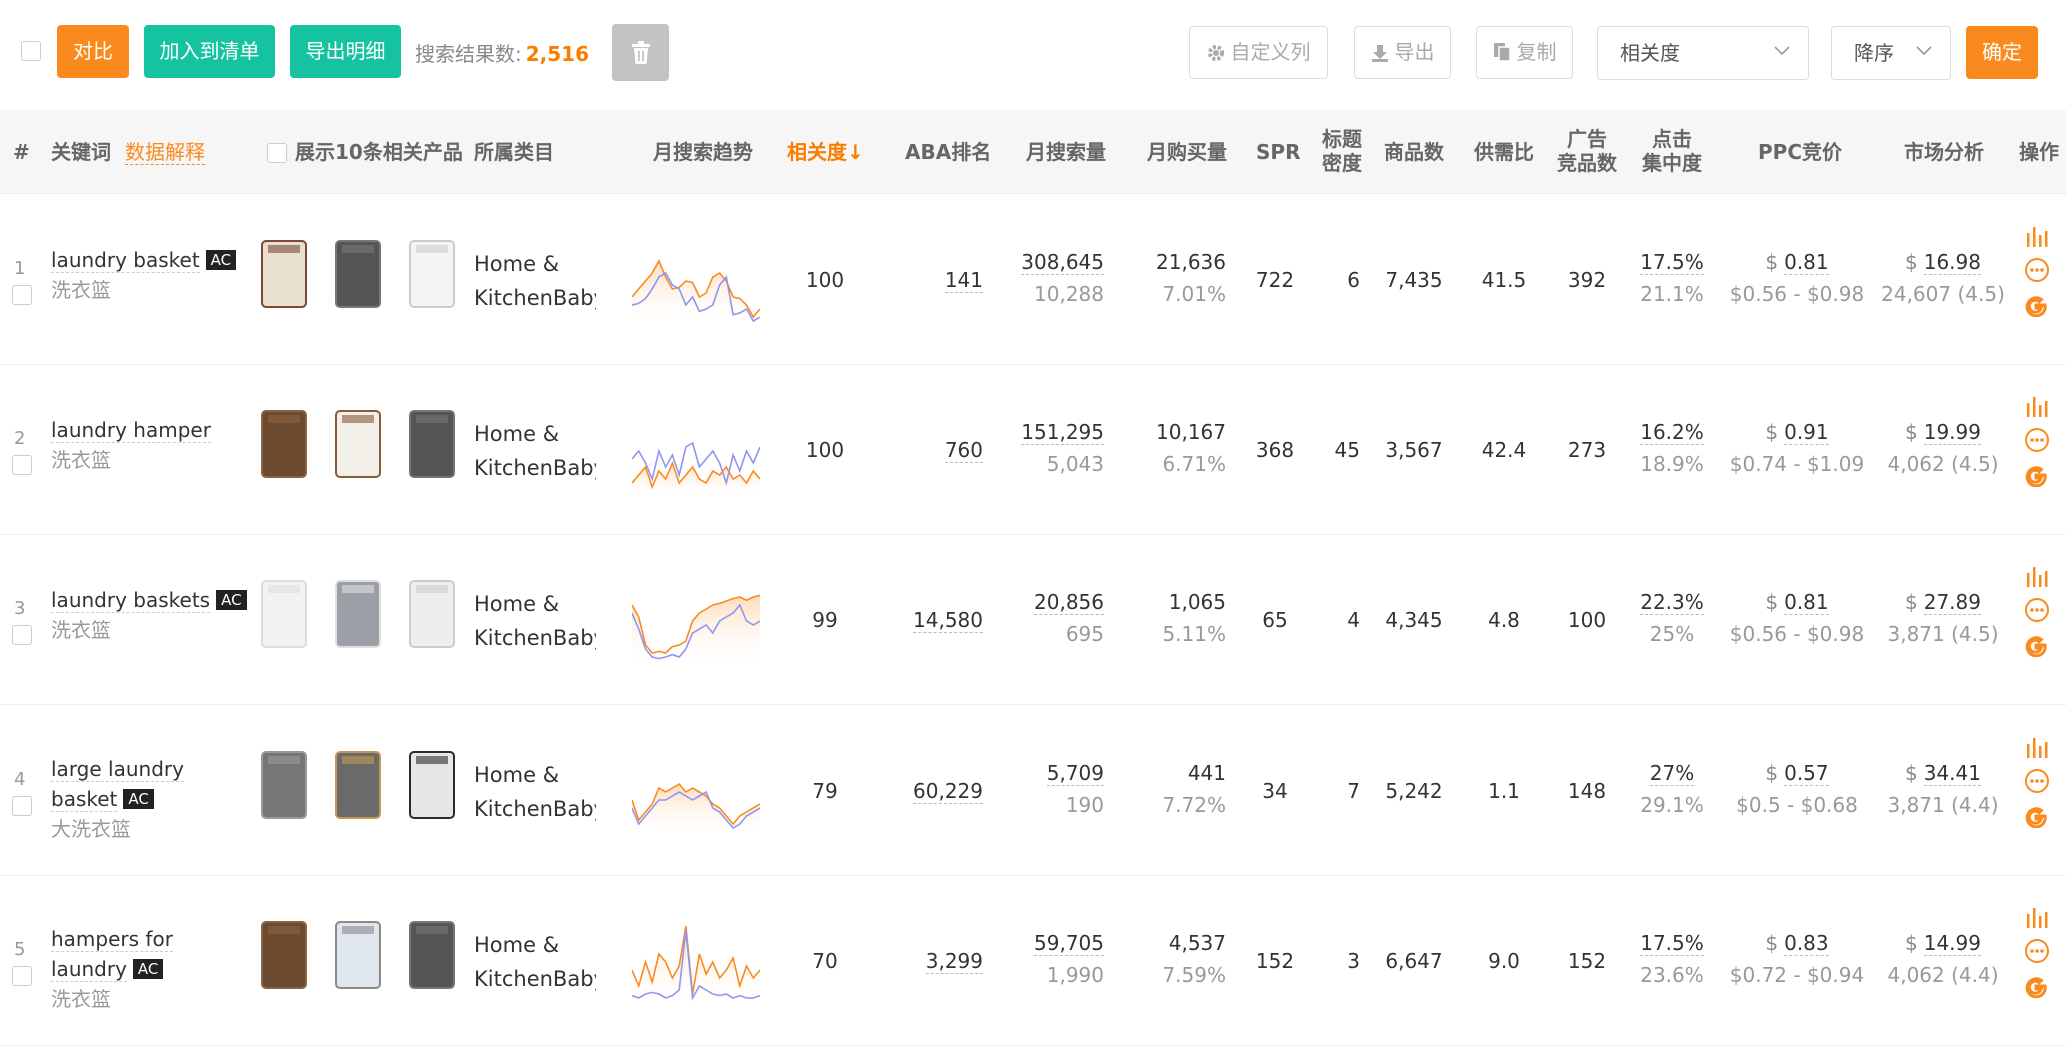 Image resolution: width=2066 pixels, height=1046 pixels. What do you see at coordinates (954, 961) in the screenshot?
I see `aba-rank-value: 3,299` at bounding box center [954, 961].